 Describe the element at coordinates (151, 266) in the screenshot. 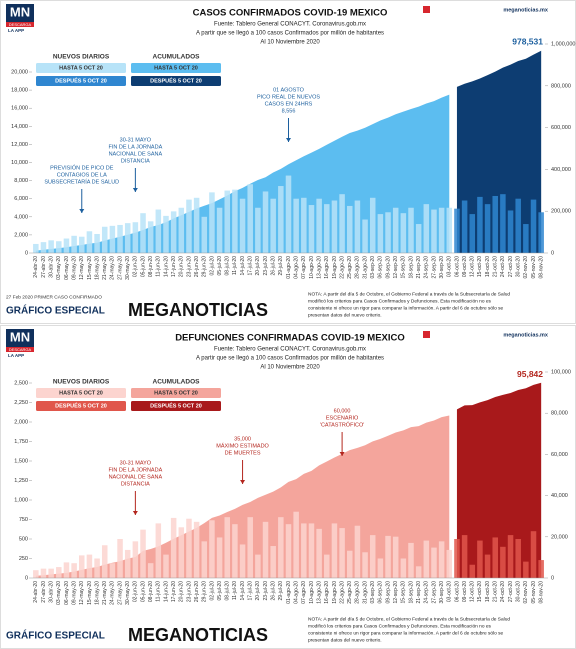

I see `x-tick-label: 08-jun-20` at that location.